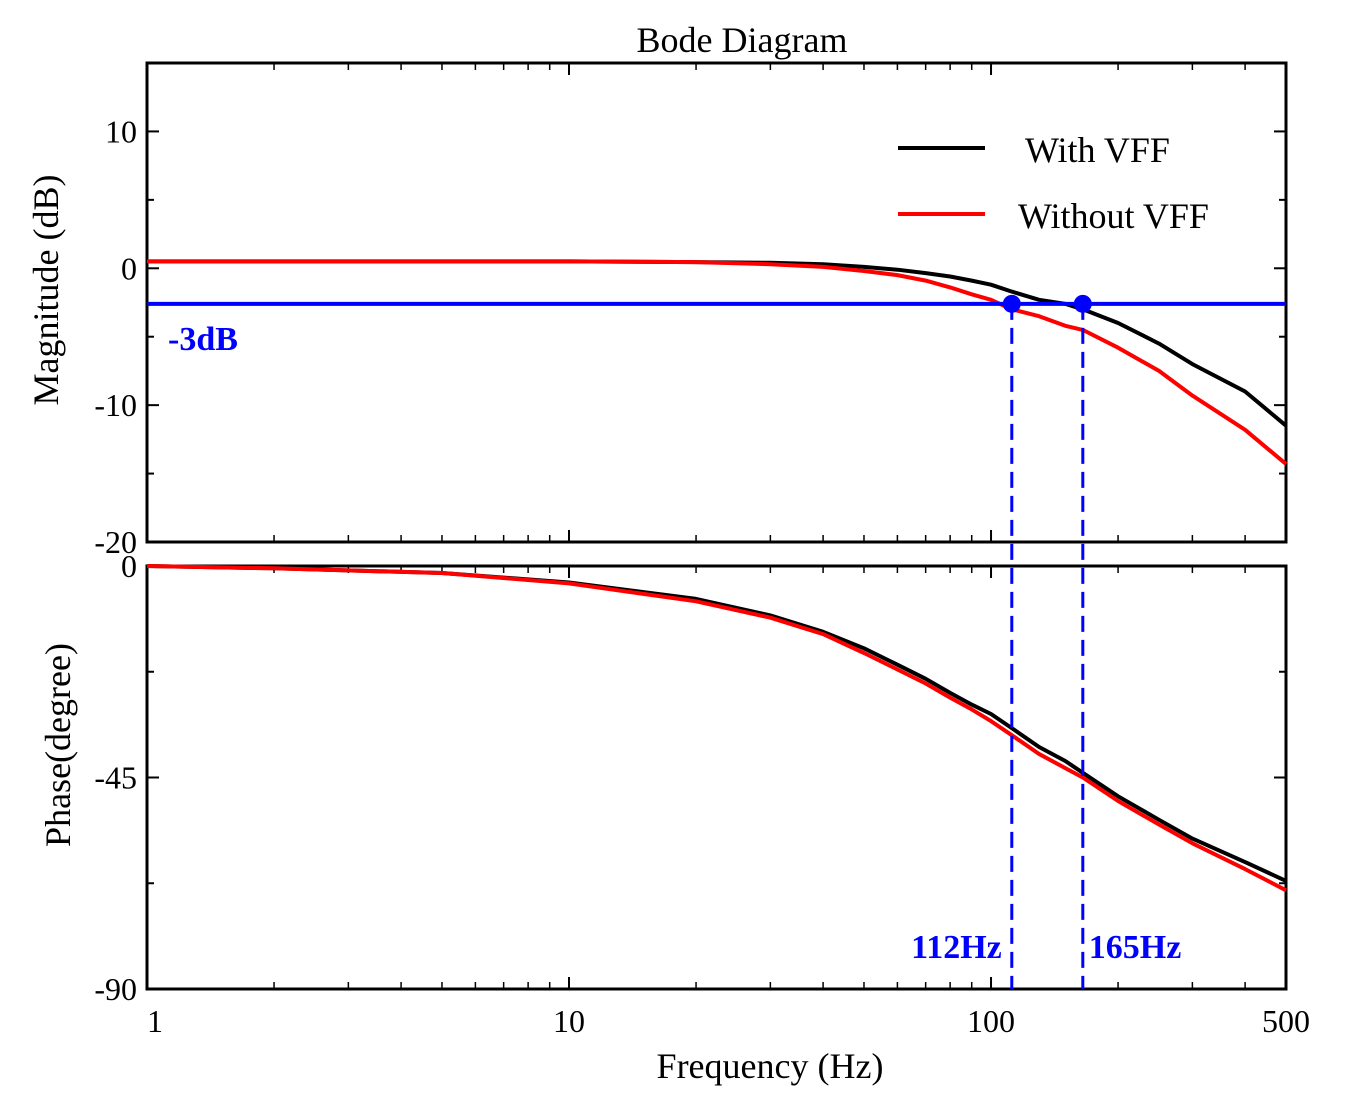 The height and width of the screenshot is (1110, 1353). I want to click on xtick-label: 500, so click(1286, 1021).